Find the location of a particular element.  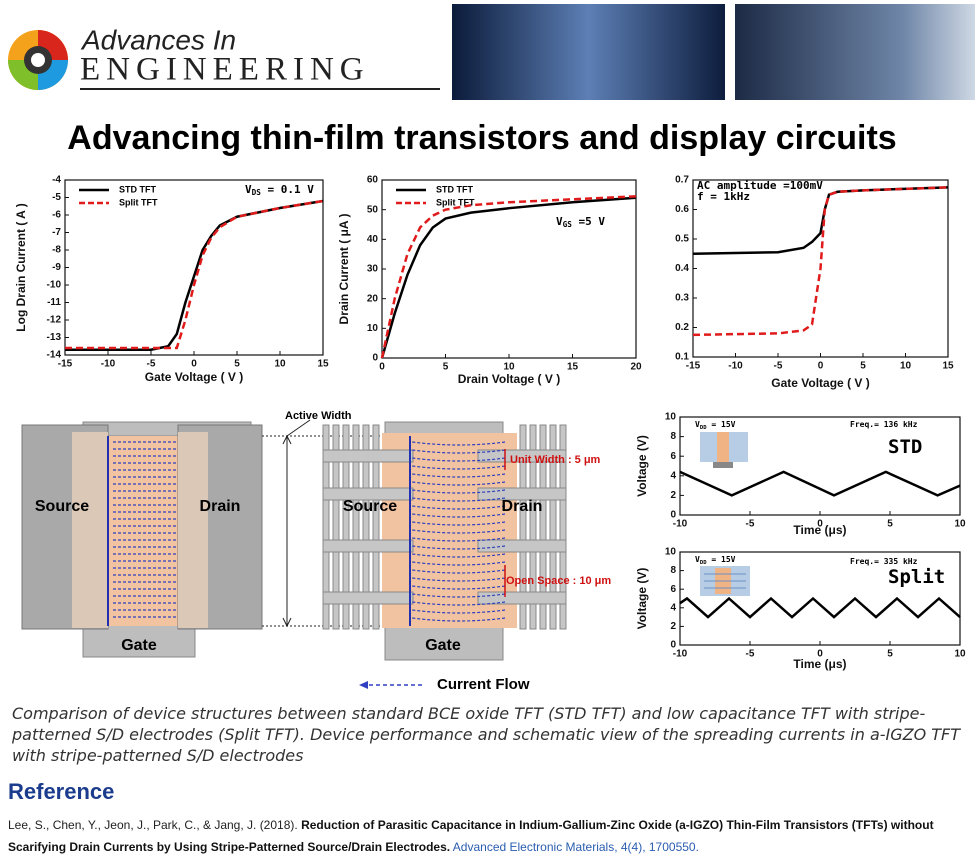

y-tick-label: -5 is located at coordinates (56, 197).